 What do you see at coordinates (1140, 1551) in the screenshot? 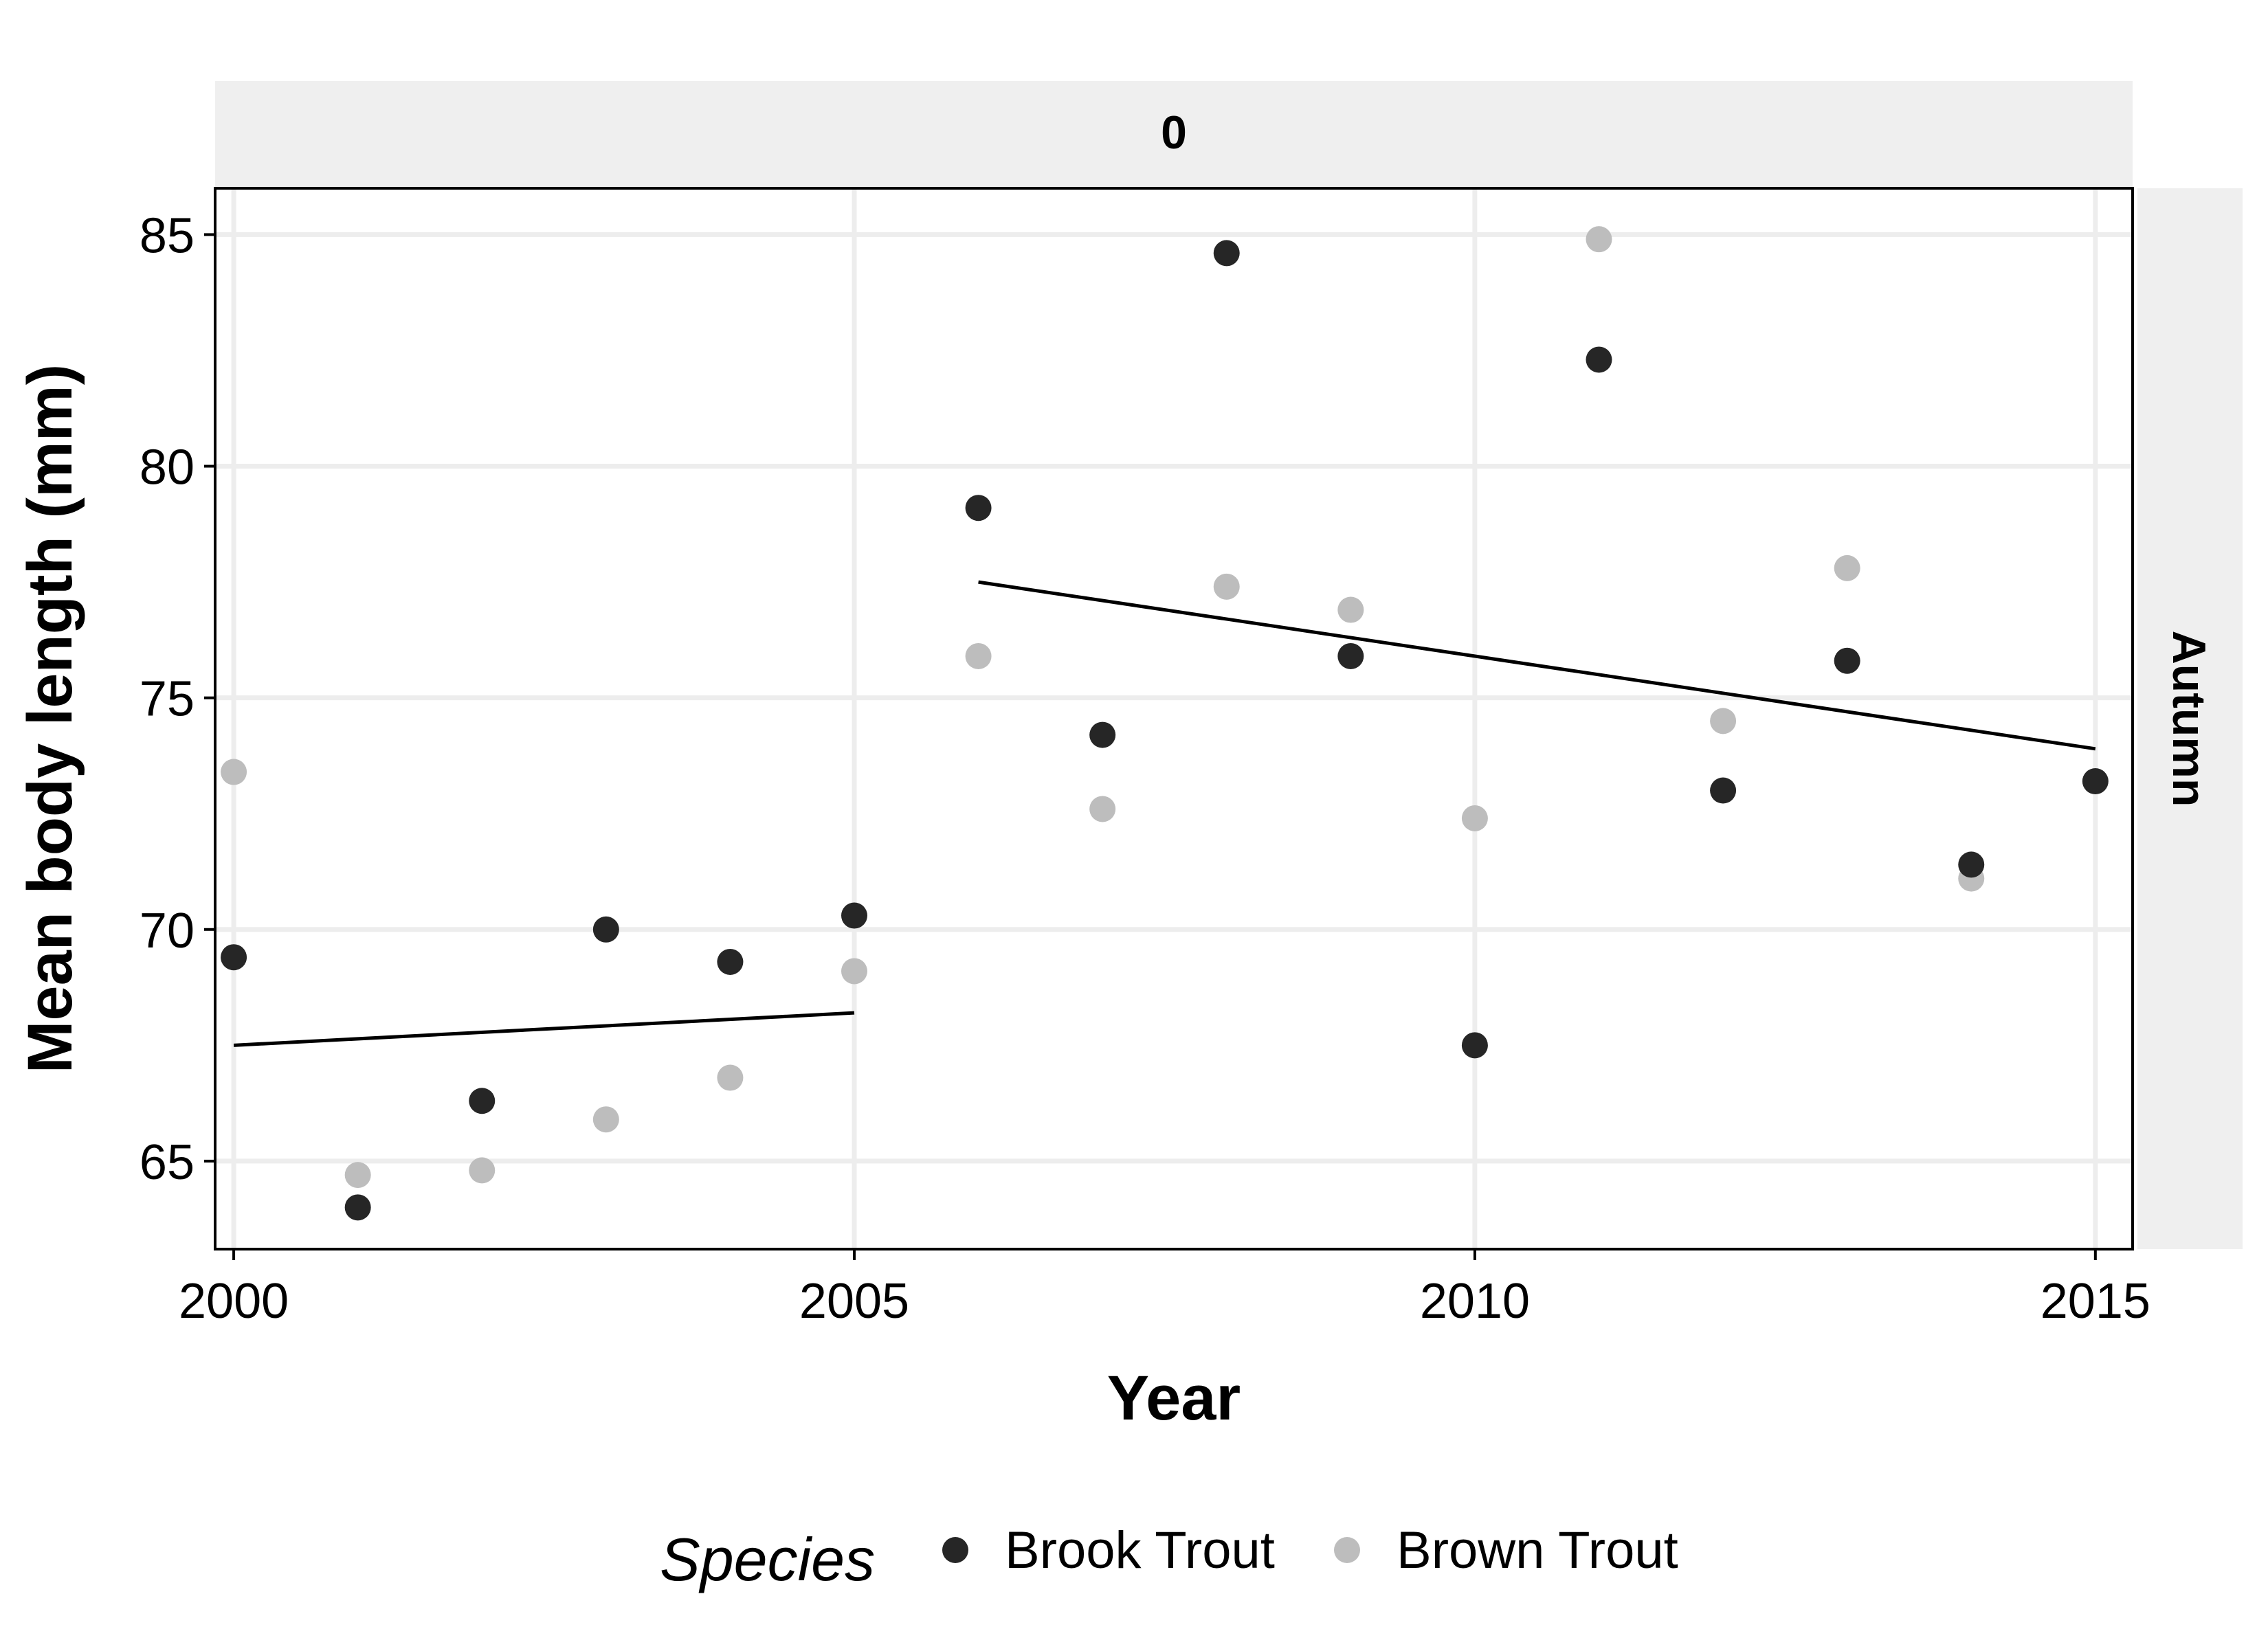
I see `legend-label-brook-trout: Brook Trout` at bounding box center [1140, 1551].